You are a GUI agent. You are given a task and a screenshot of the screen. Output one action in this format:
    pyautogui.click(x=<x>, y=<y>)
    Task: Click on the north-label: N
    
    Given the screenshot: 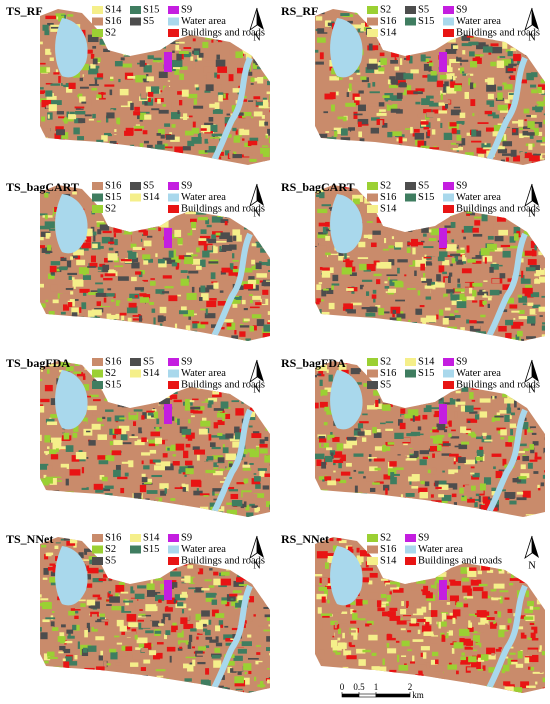 What is the action you would take?
    pyautogui.click(x=532, y=213)
    